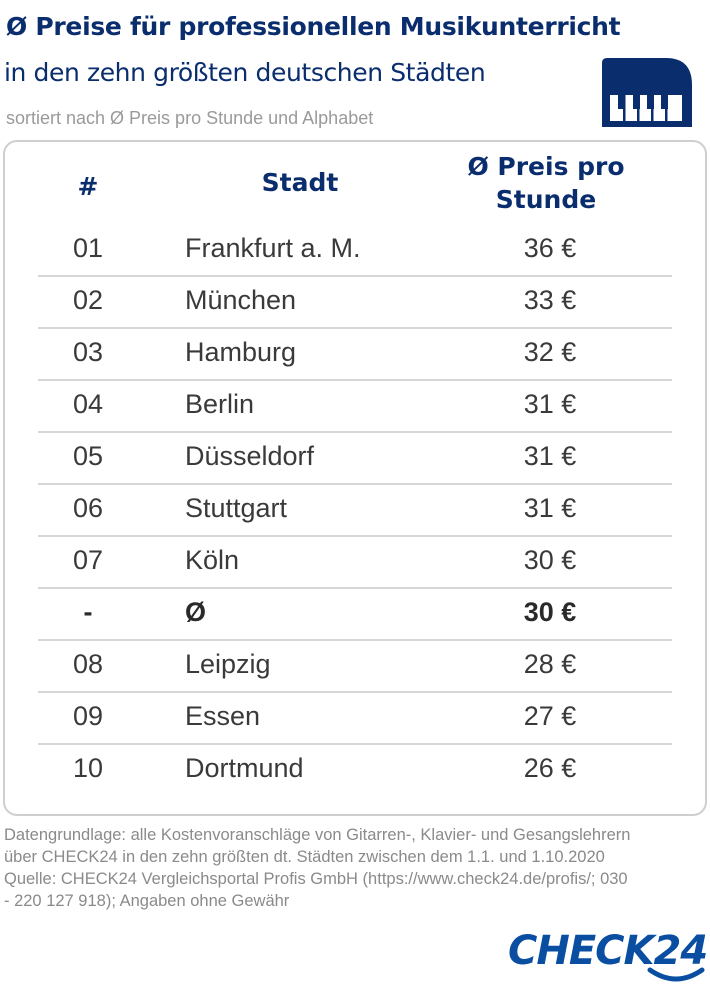  Describe the element at coordinates (223, 716) in the screenshot. I see `city-cell: Essen` at that location.